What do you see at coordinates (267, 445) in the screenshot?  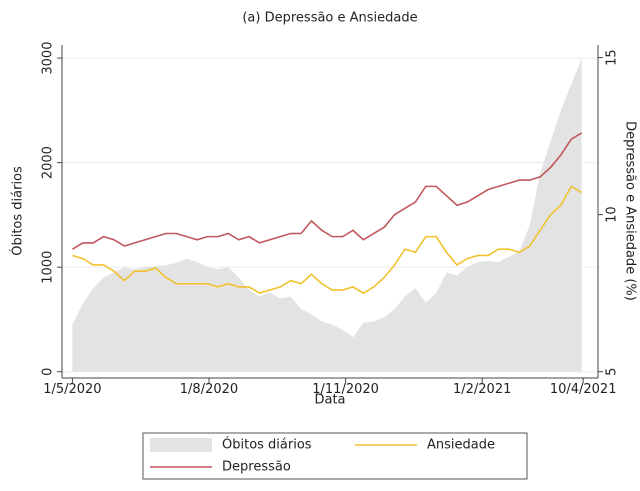 I see `legend-label: Óbitos diários` at bounding box center [267, 445].